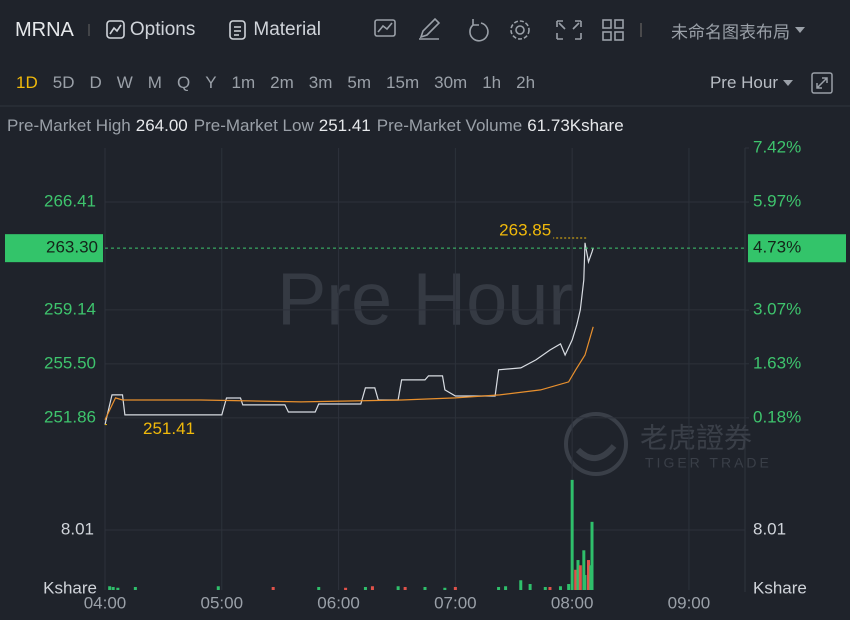  What do you see at coordinates (70, 308) in the screenshot?
I see `y-tick-label: 259.14` at bounding box center [70, 308].